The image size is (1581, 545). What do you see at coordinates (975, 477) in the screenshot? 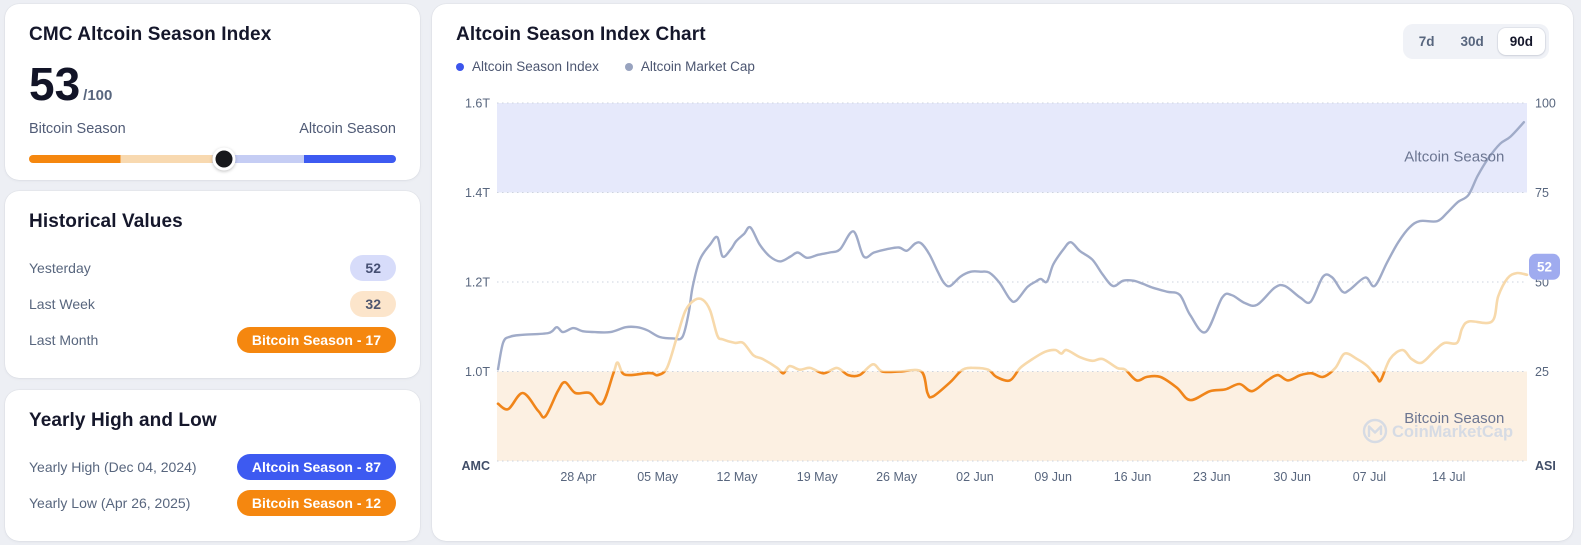
I see `x-axis-tick: 02 Jun` at bounding box center [975, 477].